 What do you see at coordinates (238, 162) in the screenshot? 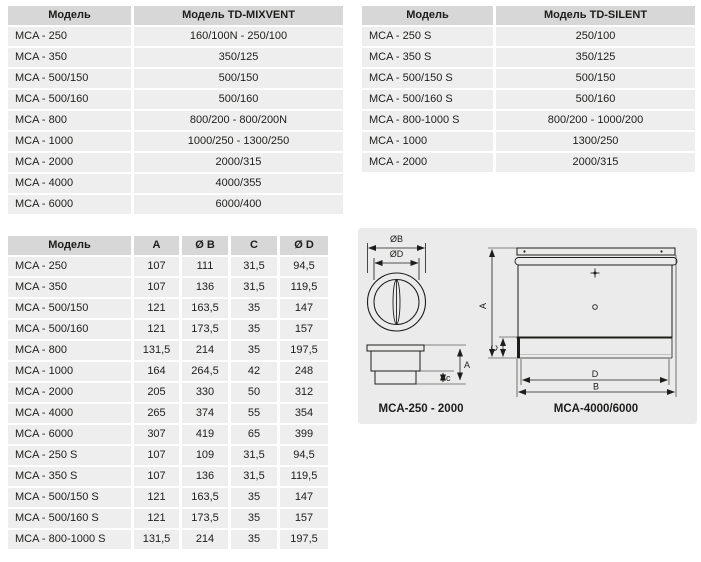
I see `value-cell: 2000/315` at bounding box center [238, 162].